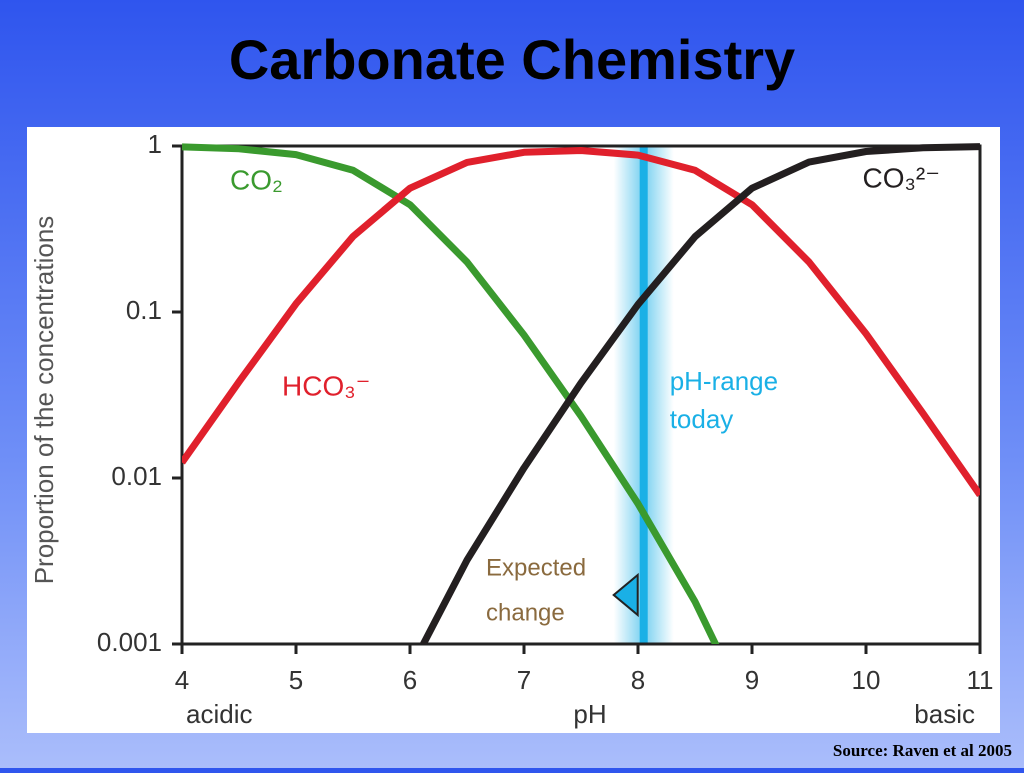 The image size is (1024, 773). Describe the element at coordinates (638, 680) in the screenshot. I see `x-tick-label: 8` at that location.